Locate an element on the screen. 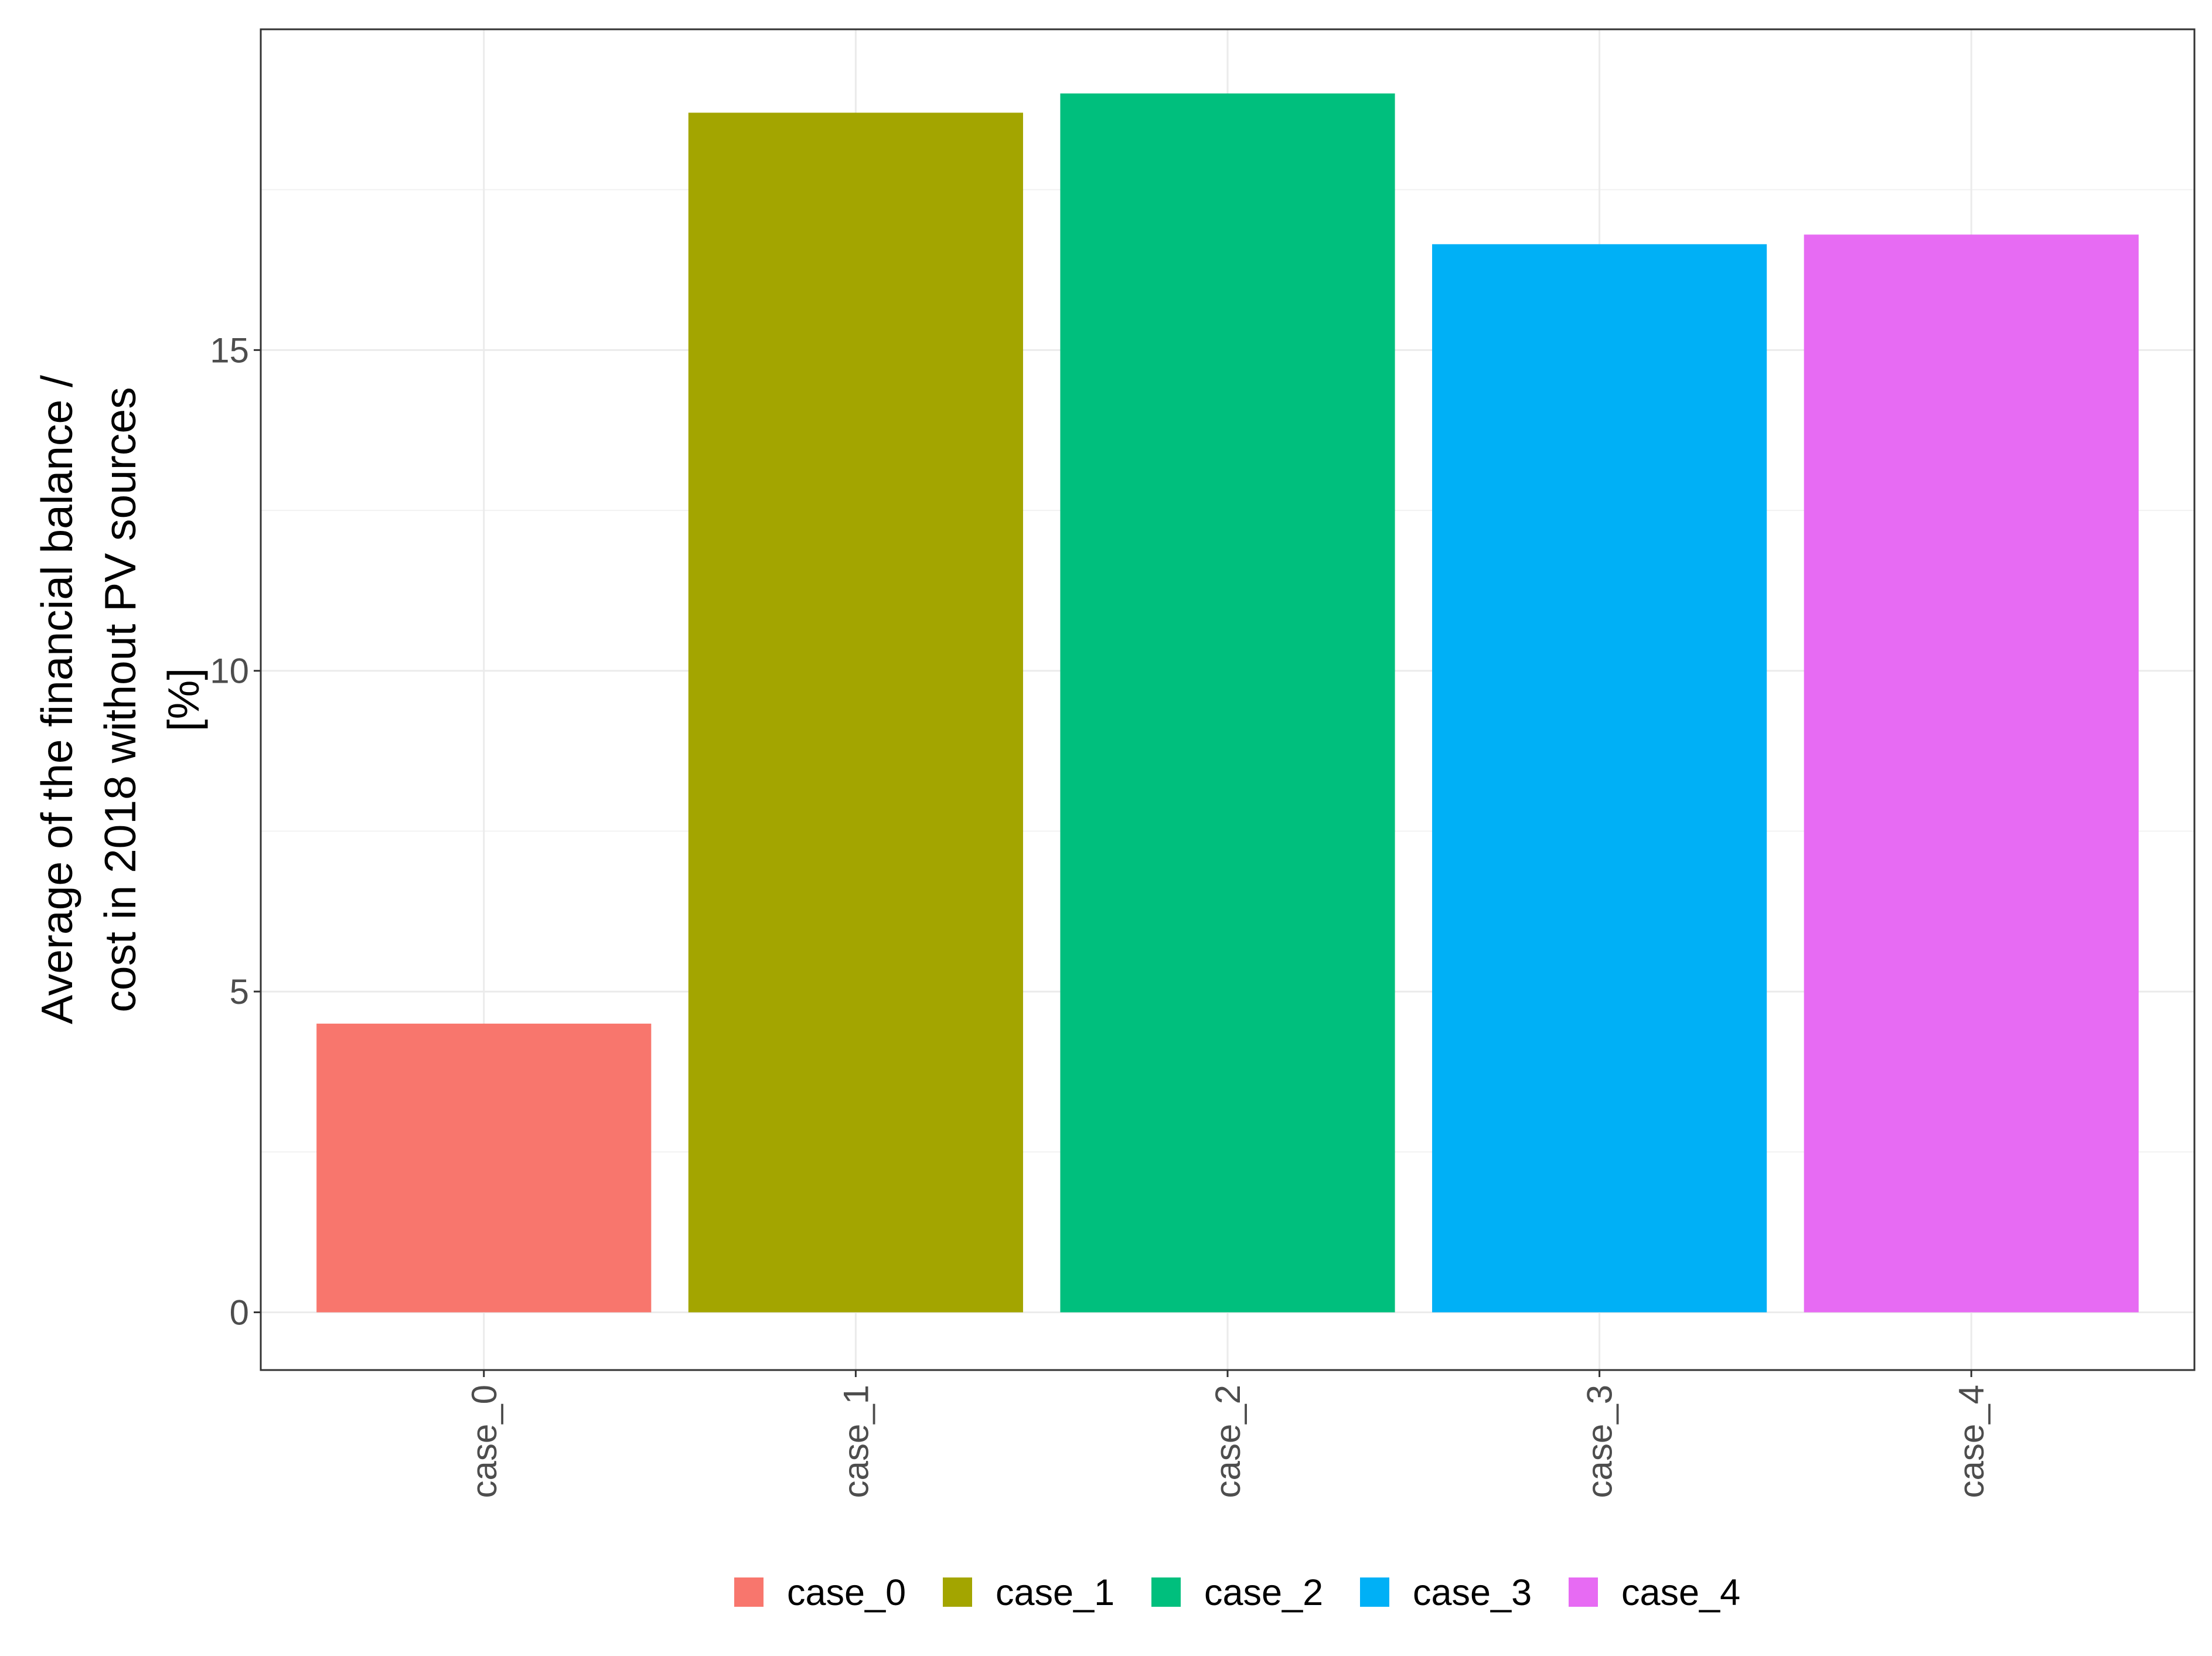  legend-label: case_3 is located at coordinates (1472, 1592).